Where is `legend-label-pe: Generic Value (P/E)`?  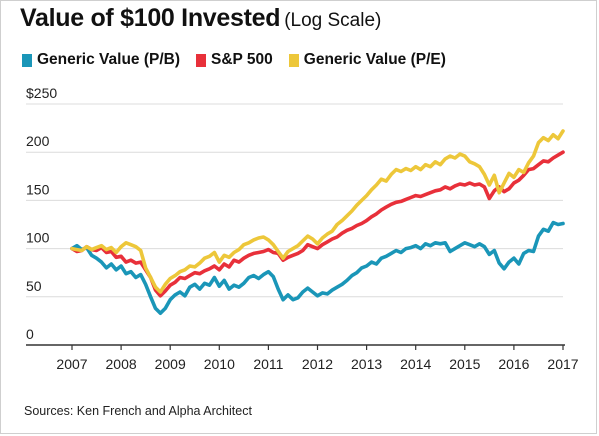 legend-label-pe: Generic Value (P/E) is located at coordinates (374, 59).